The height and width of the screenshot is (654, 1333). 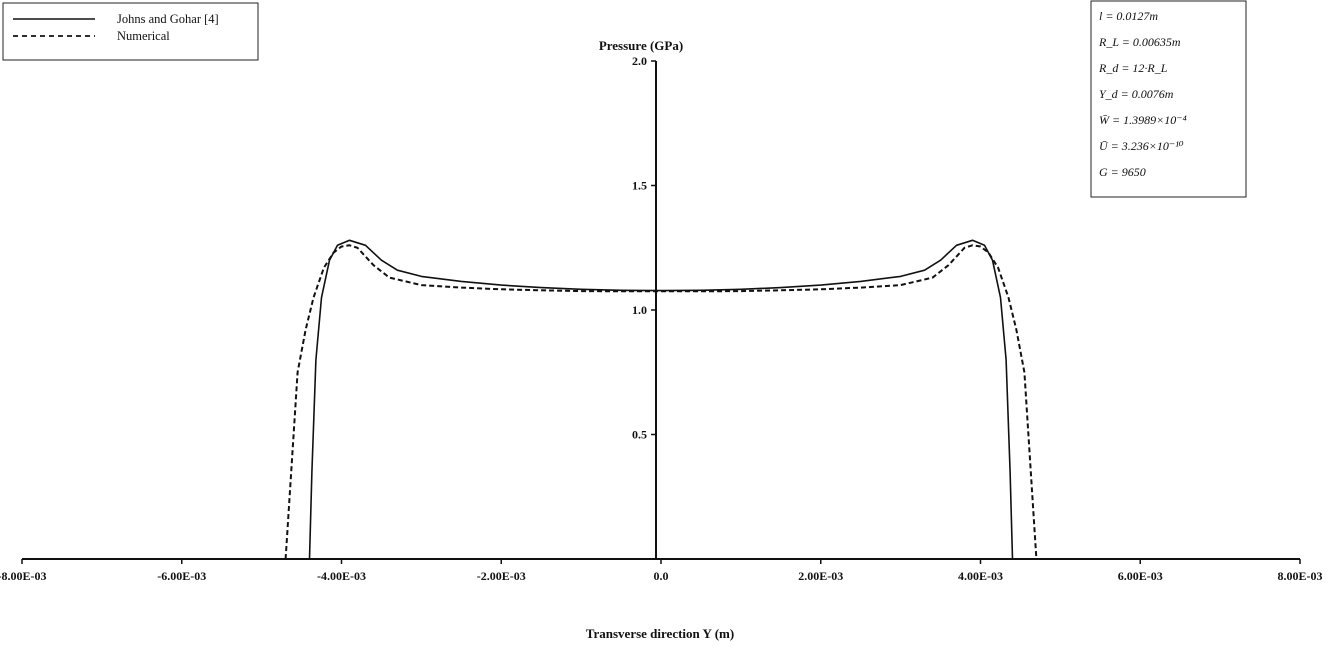 What do you see at coordinates (1128, 16) in the screenshot?
I see `parameter-length: l = 0.0127m` at bounding box center [1128, 16].